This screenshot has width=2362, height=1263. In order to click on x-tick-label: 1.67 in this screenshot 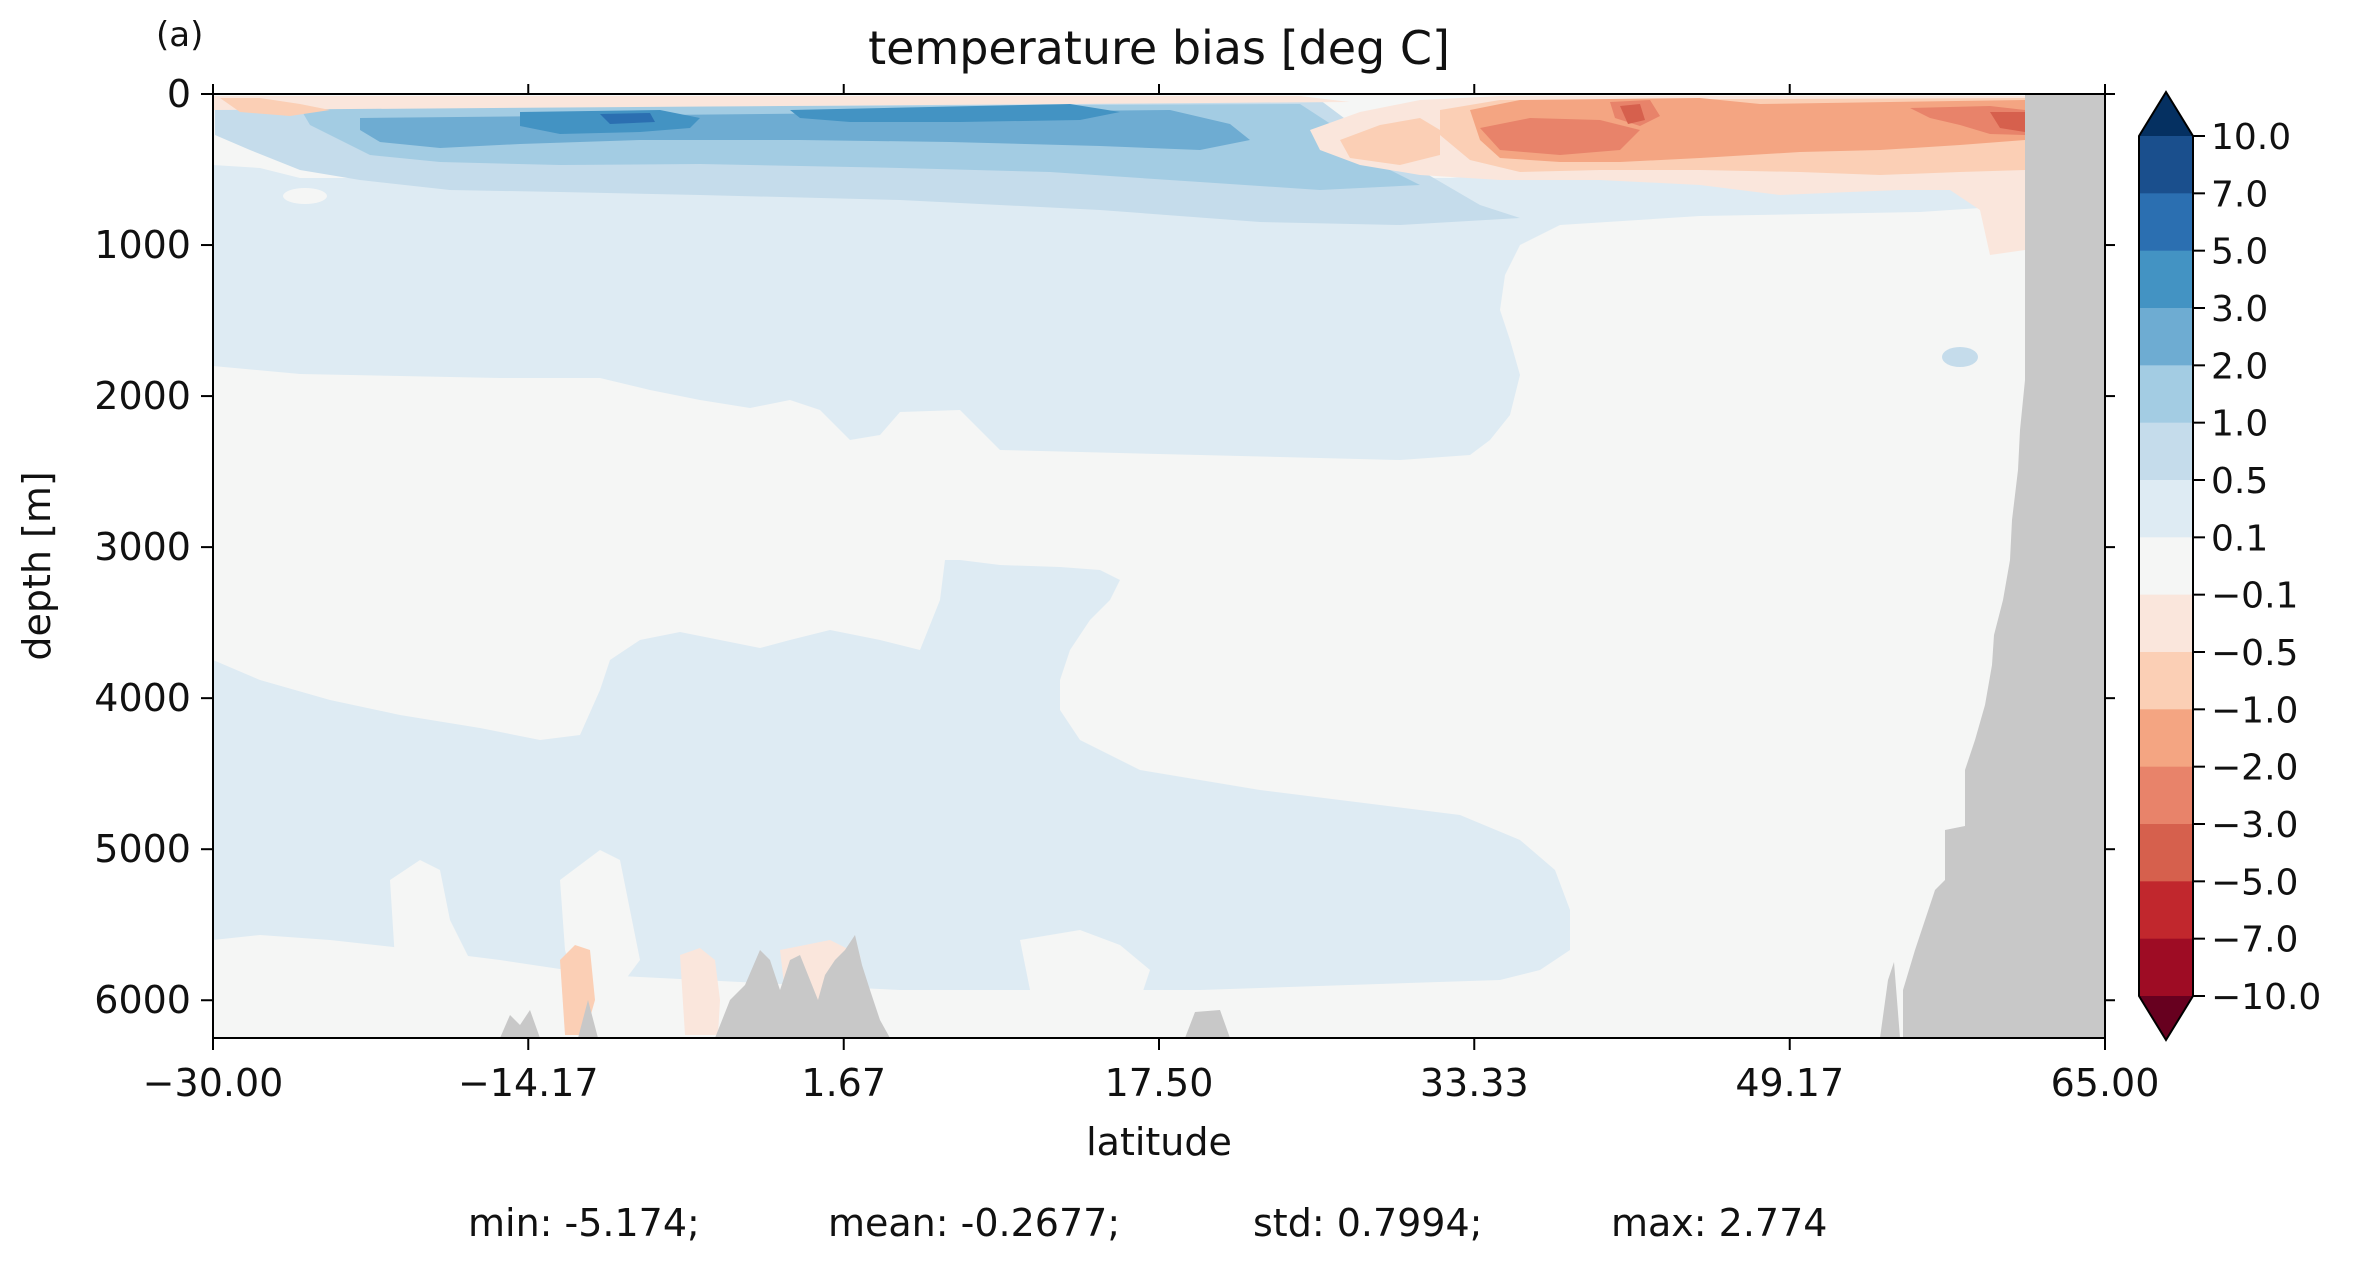, I will do `click(843, 1083)`.